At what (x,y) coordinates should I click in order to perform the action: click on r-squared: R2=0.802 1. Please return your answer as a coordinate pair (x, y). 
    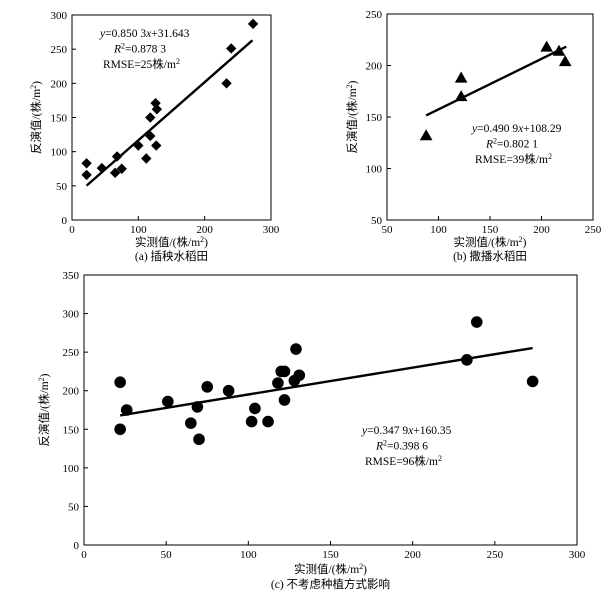
    Looking at the image, I should click on (511, 143).